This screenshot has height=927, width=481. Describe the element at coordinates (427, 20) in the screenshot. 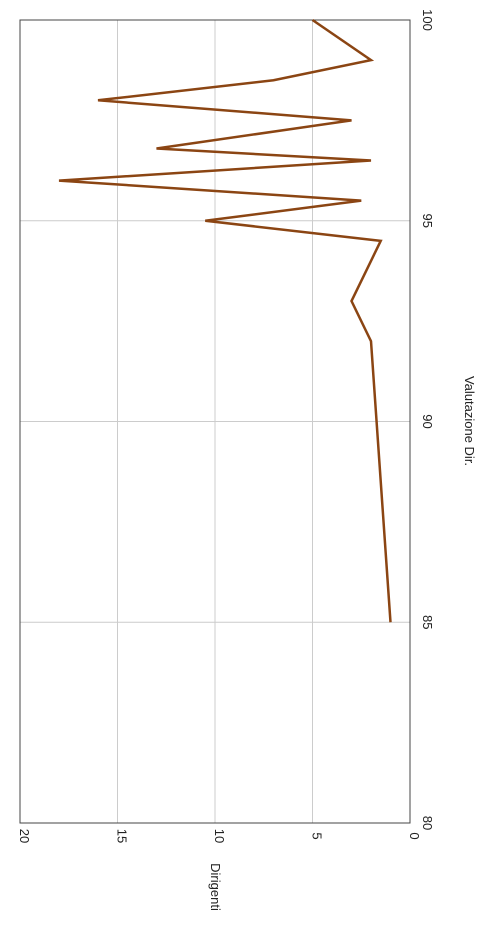

I see `x-tick-label: 100` at that location.